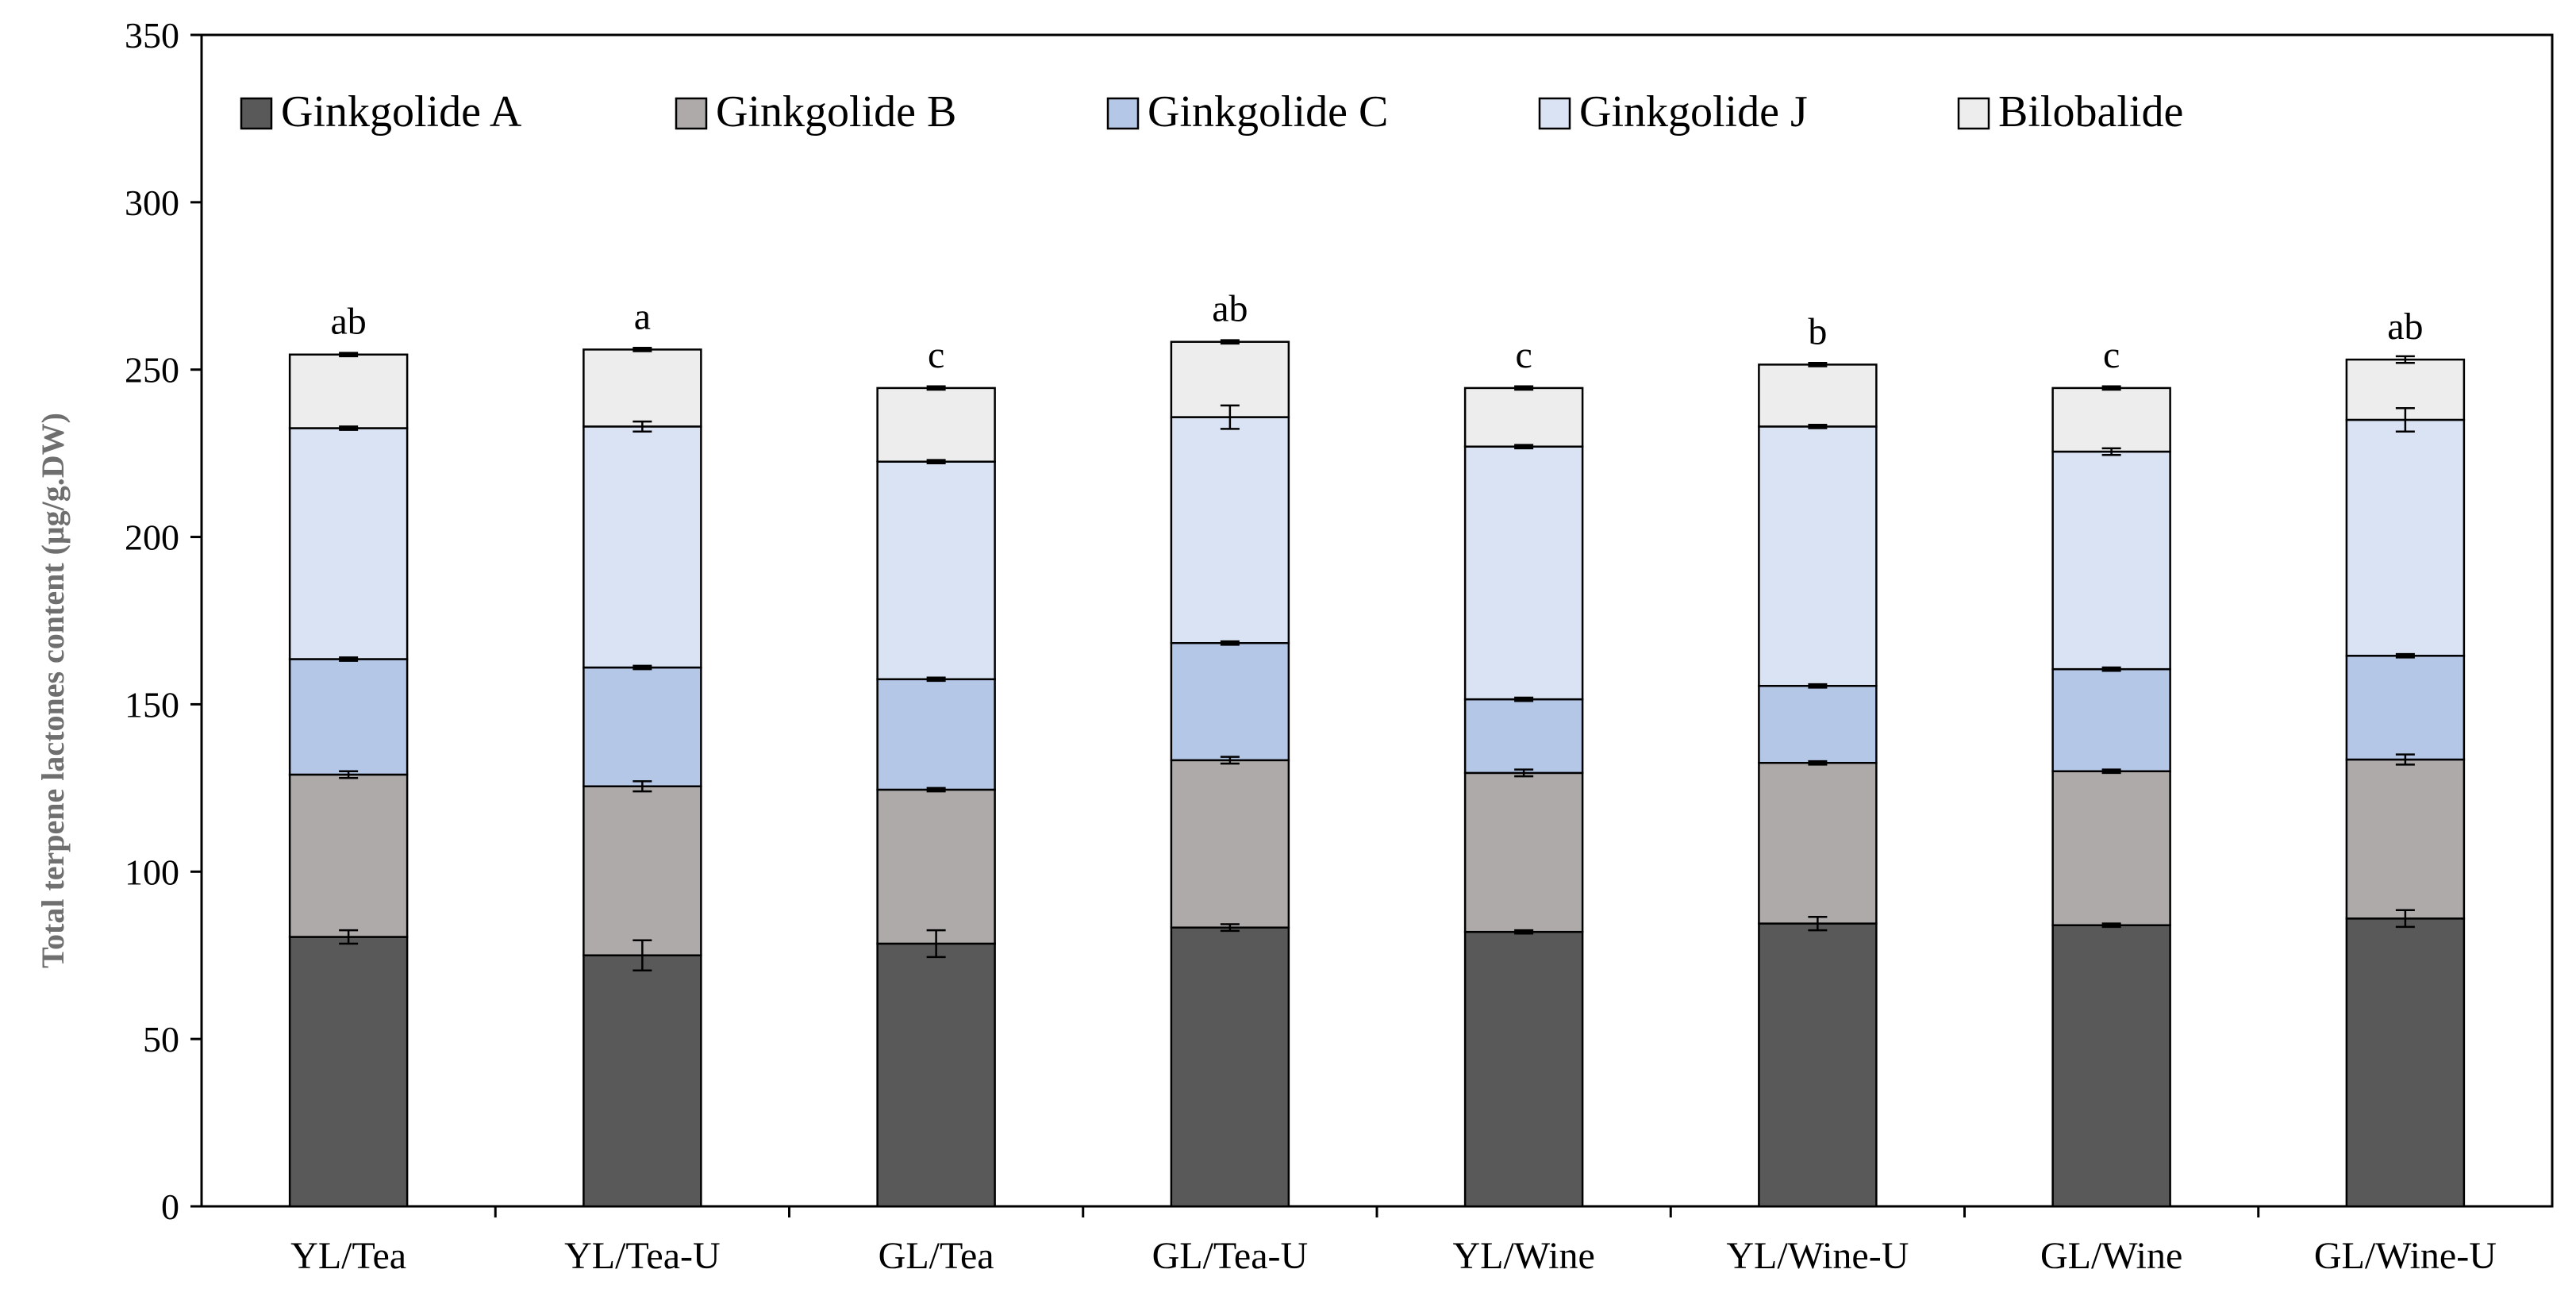 This screenshot has width=2576, height=1300. Describe the element at coordinates (152, 537) in the screenshot. I see `y-tick-label: 200` at that location.